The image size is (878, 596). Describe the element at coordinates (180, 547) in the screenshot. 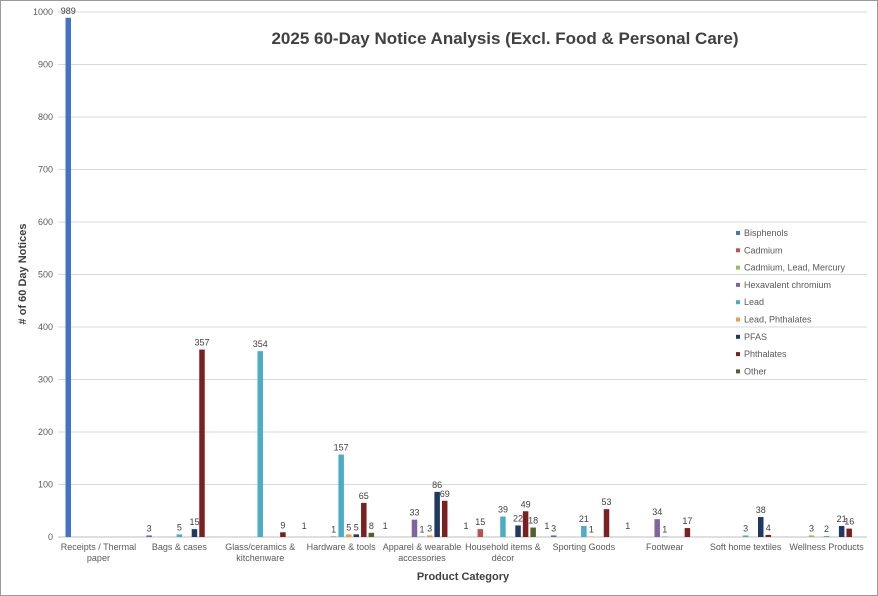

I see `category-label: Bags & cases` at that location.